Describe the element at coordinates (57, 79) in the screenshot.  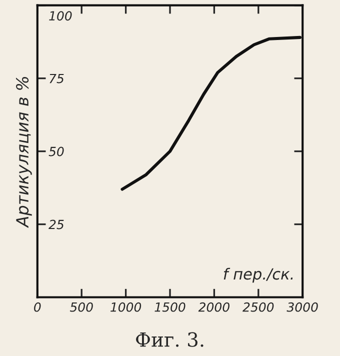
I see `y-tick-label: 75` at that location.